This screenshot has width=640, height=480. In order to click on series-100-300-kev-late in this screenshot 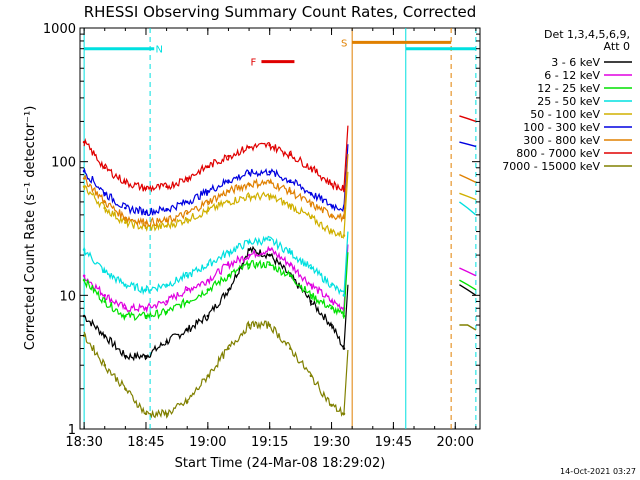, I will do `click(468, 144)`.